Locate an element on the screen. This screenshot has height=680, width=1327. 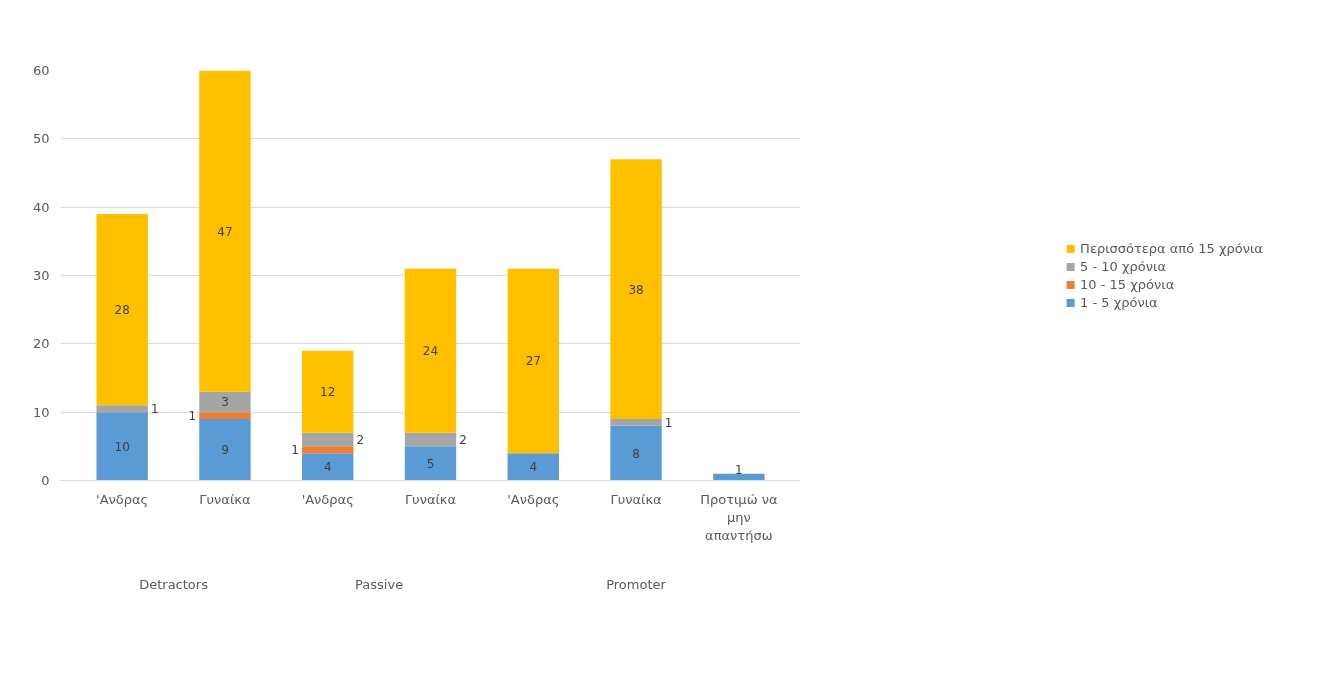
y-tick-label: 40 is located at coordinates (41, 207).